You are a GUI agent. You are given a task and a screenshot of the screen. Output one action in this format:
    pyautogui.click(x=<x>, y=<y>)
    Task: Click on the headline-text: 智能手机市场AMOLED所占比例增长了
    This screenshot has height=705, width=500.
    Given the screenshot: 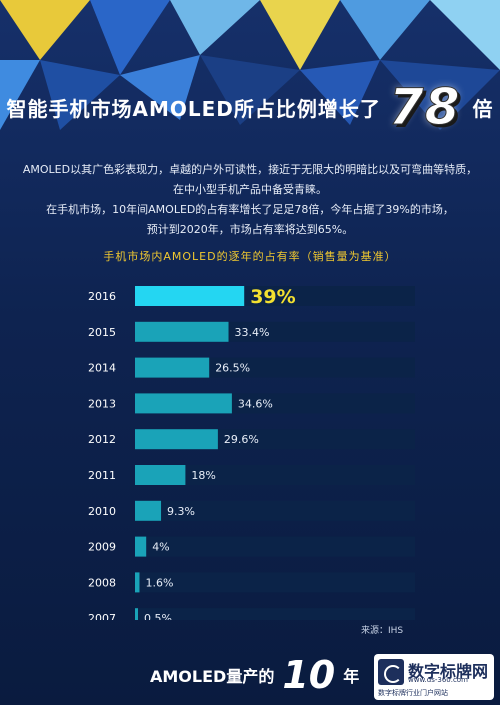 What is the action you would take?
    pyautogui.click(x=193, y=108)
    